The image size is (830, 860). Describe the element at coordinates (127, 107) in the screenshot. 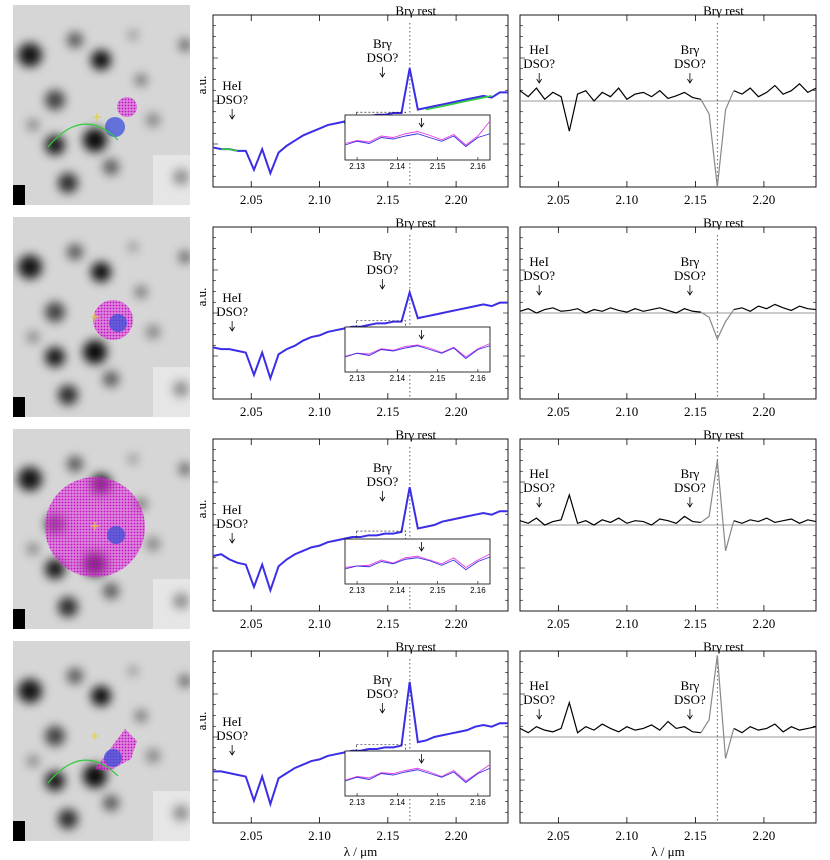

I see `aperture` at that location.